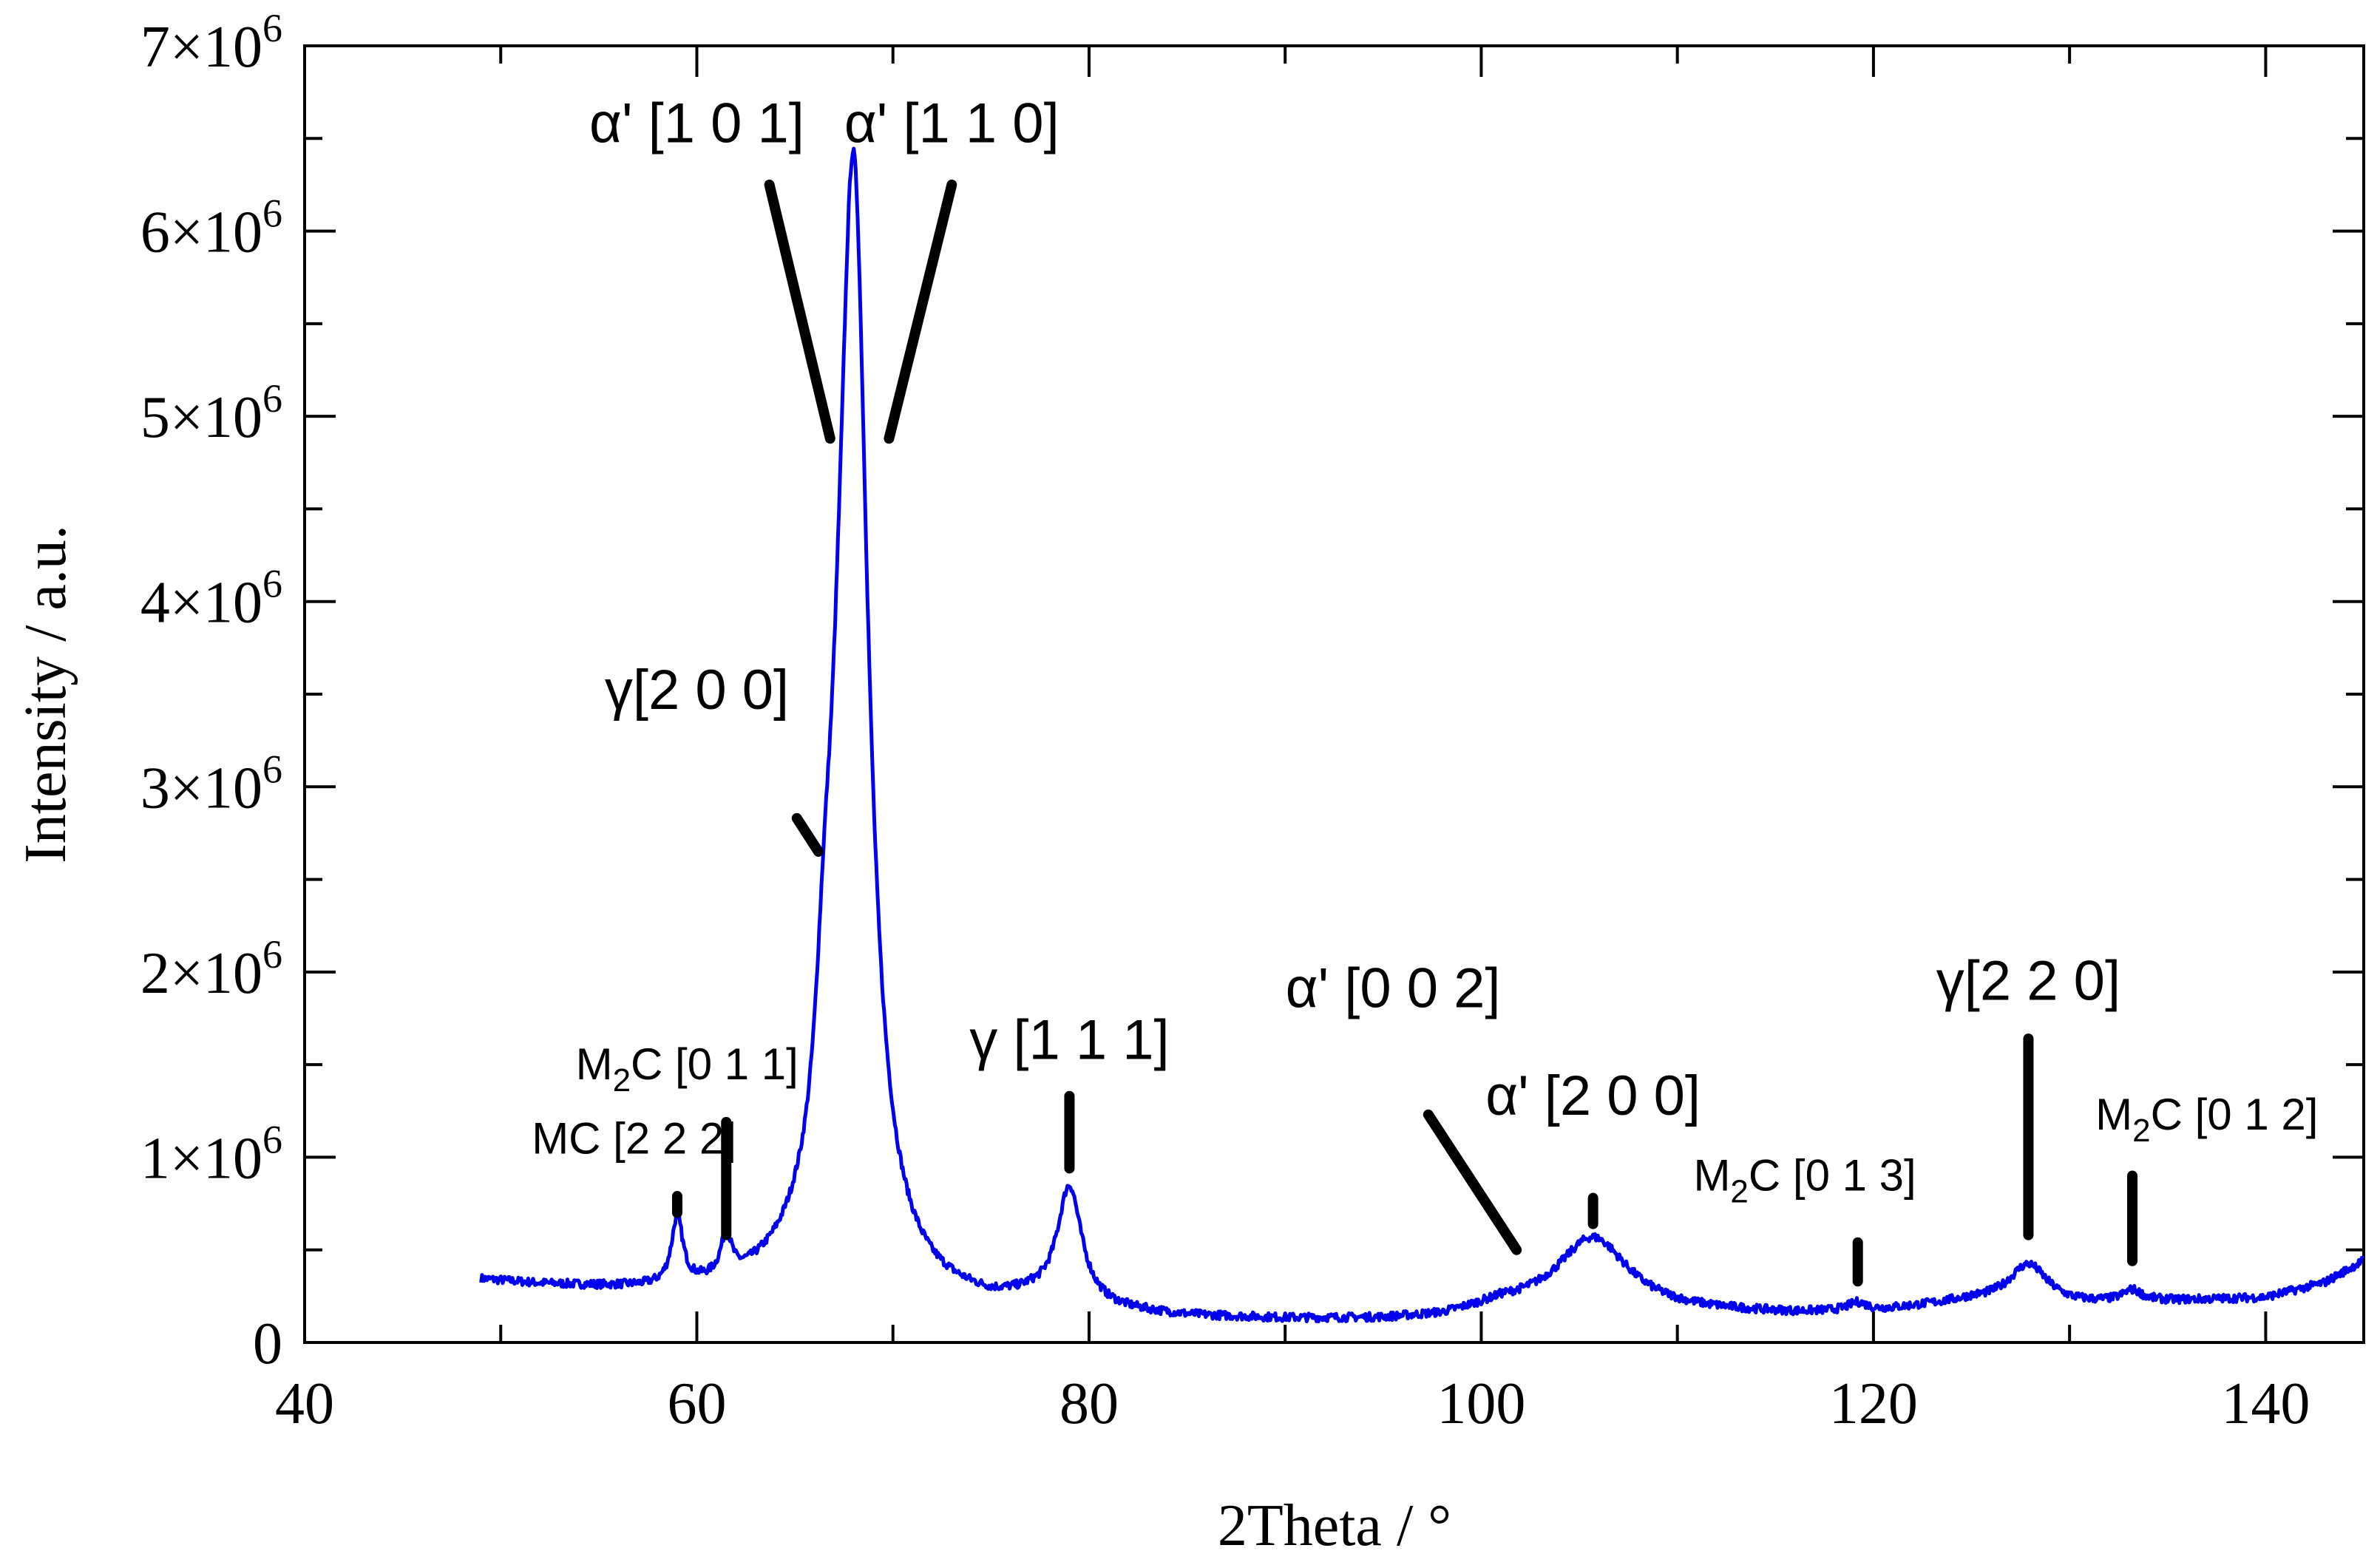 The image size is (2380, 1565). Describe the element at coordinates (201, 973) in the screenshot. I see `y-tick-base: 2×10` at that location.